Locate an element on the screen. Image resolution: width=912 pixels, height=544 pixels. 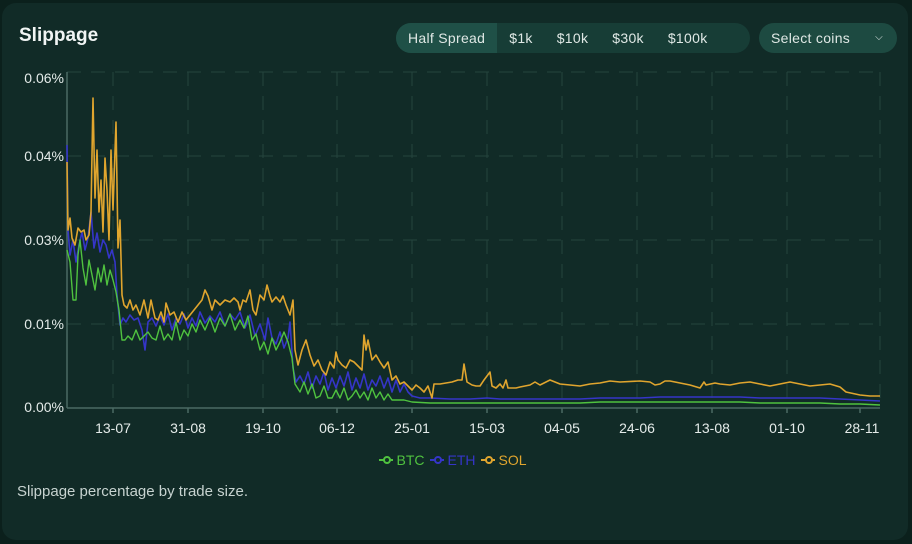
card-title: Slippage is located at coordinates (59, 35).